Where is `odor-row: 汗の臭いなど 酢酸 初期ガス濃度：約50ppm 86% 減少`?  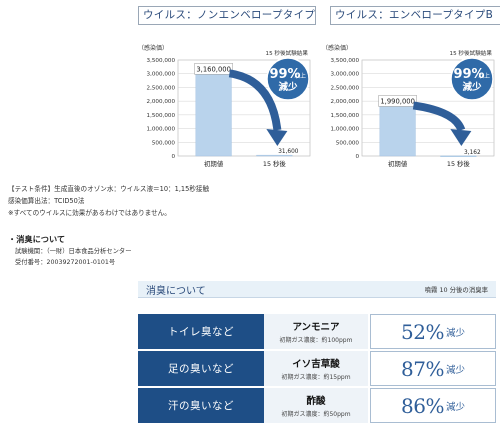
odor-row: 汗の臭いなど 酢酸 初期ガス濃度：約50ppm 86% 減少 is located at coordinates (317, 405).